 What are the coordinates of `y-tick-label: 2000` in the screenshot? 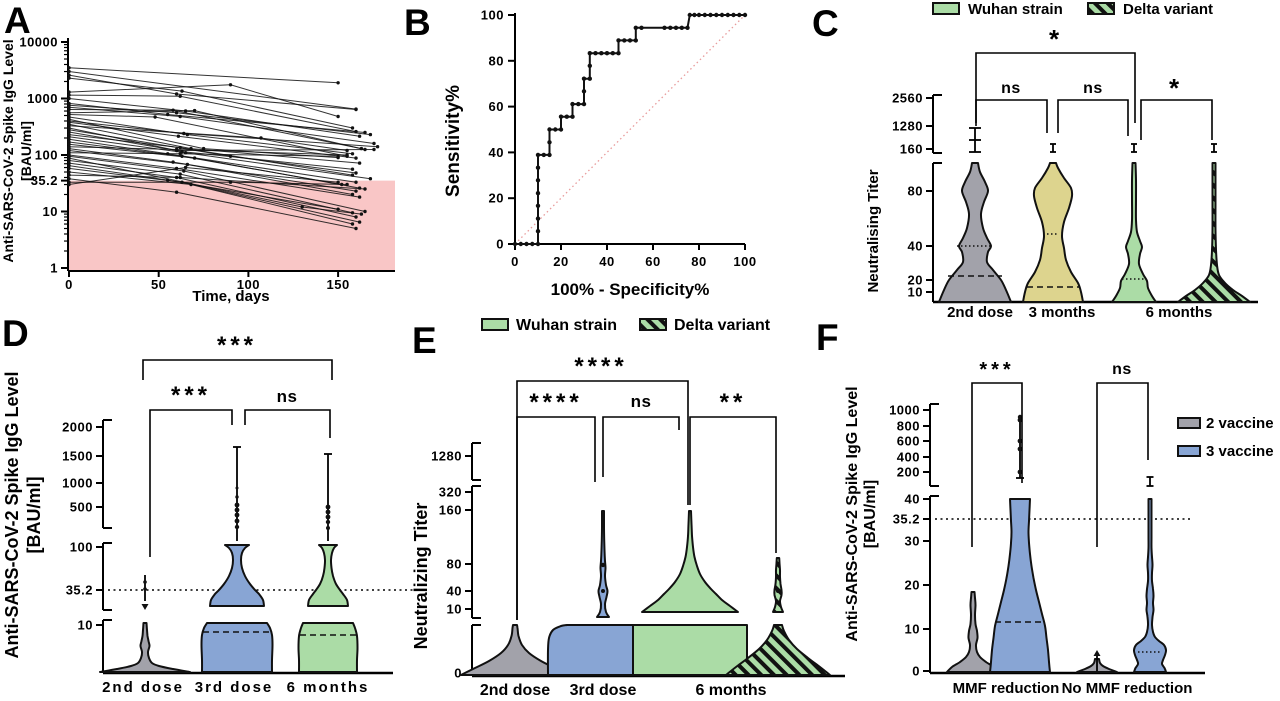 It's located at (77, 427).